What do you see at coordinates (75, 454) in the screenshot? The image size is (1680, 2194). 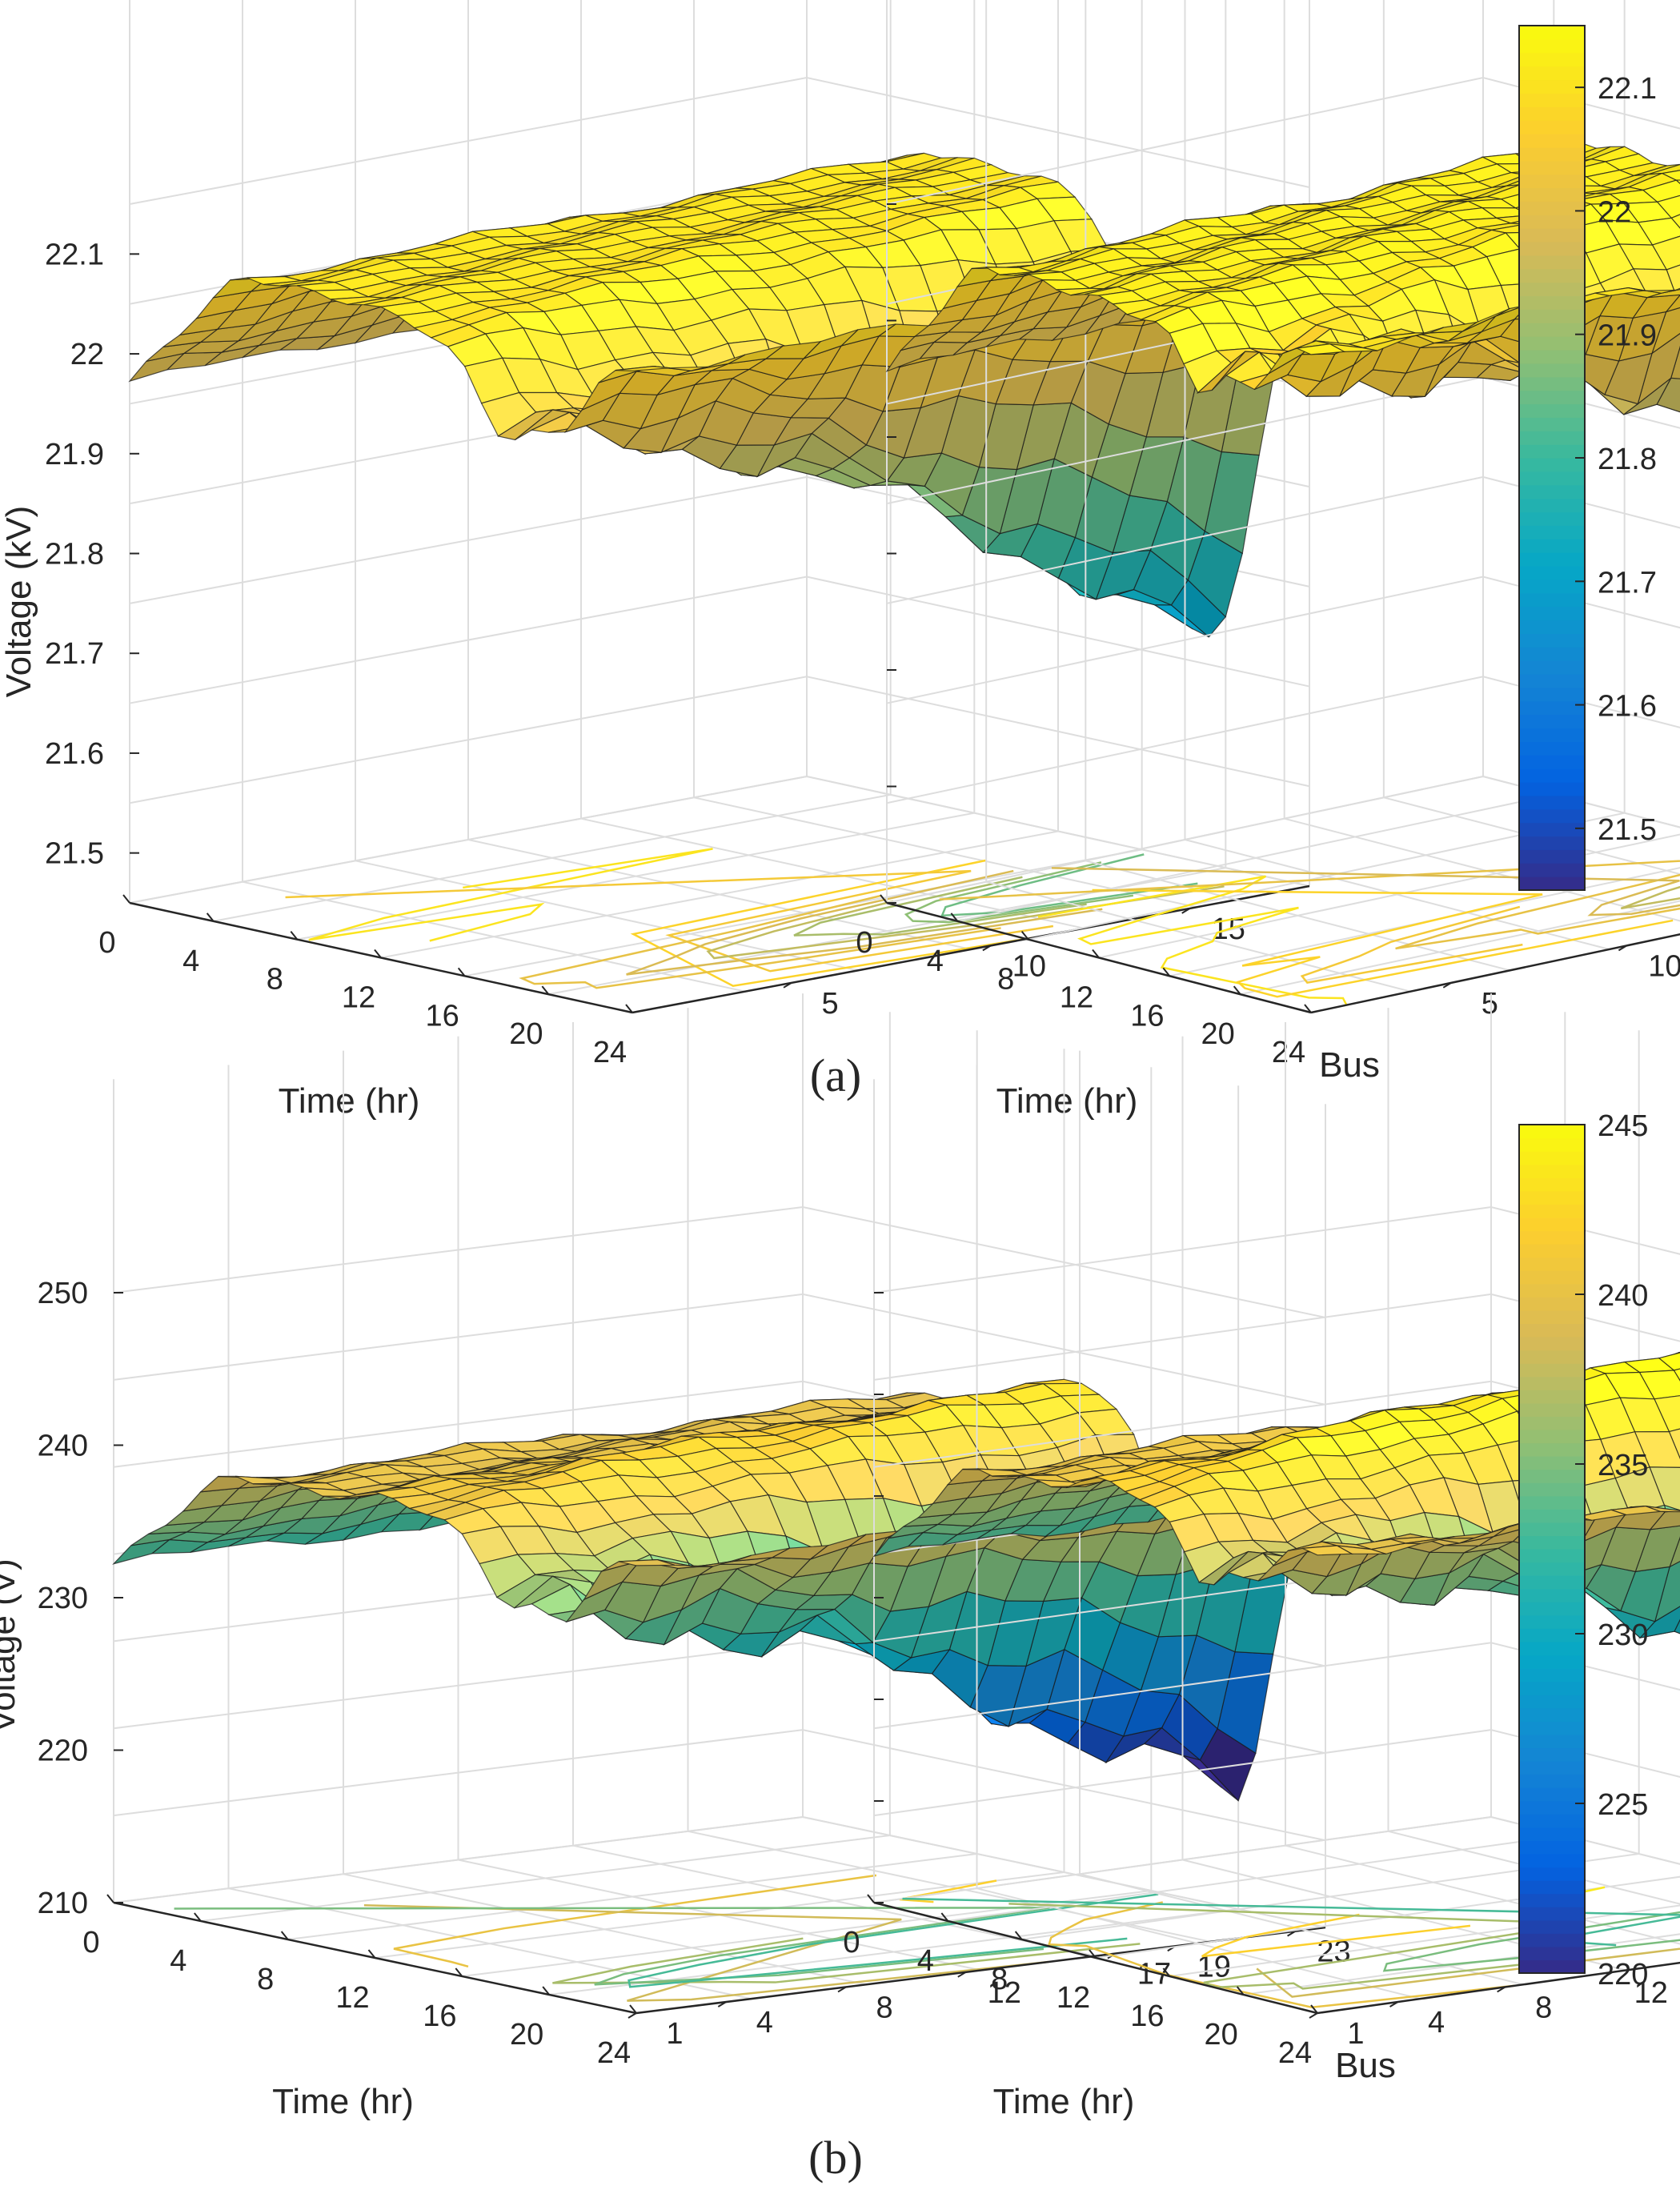 I see `z-tick-label: 21.9` at bounding box center [75, 454].